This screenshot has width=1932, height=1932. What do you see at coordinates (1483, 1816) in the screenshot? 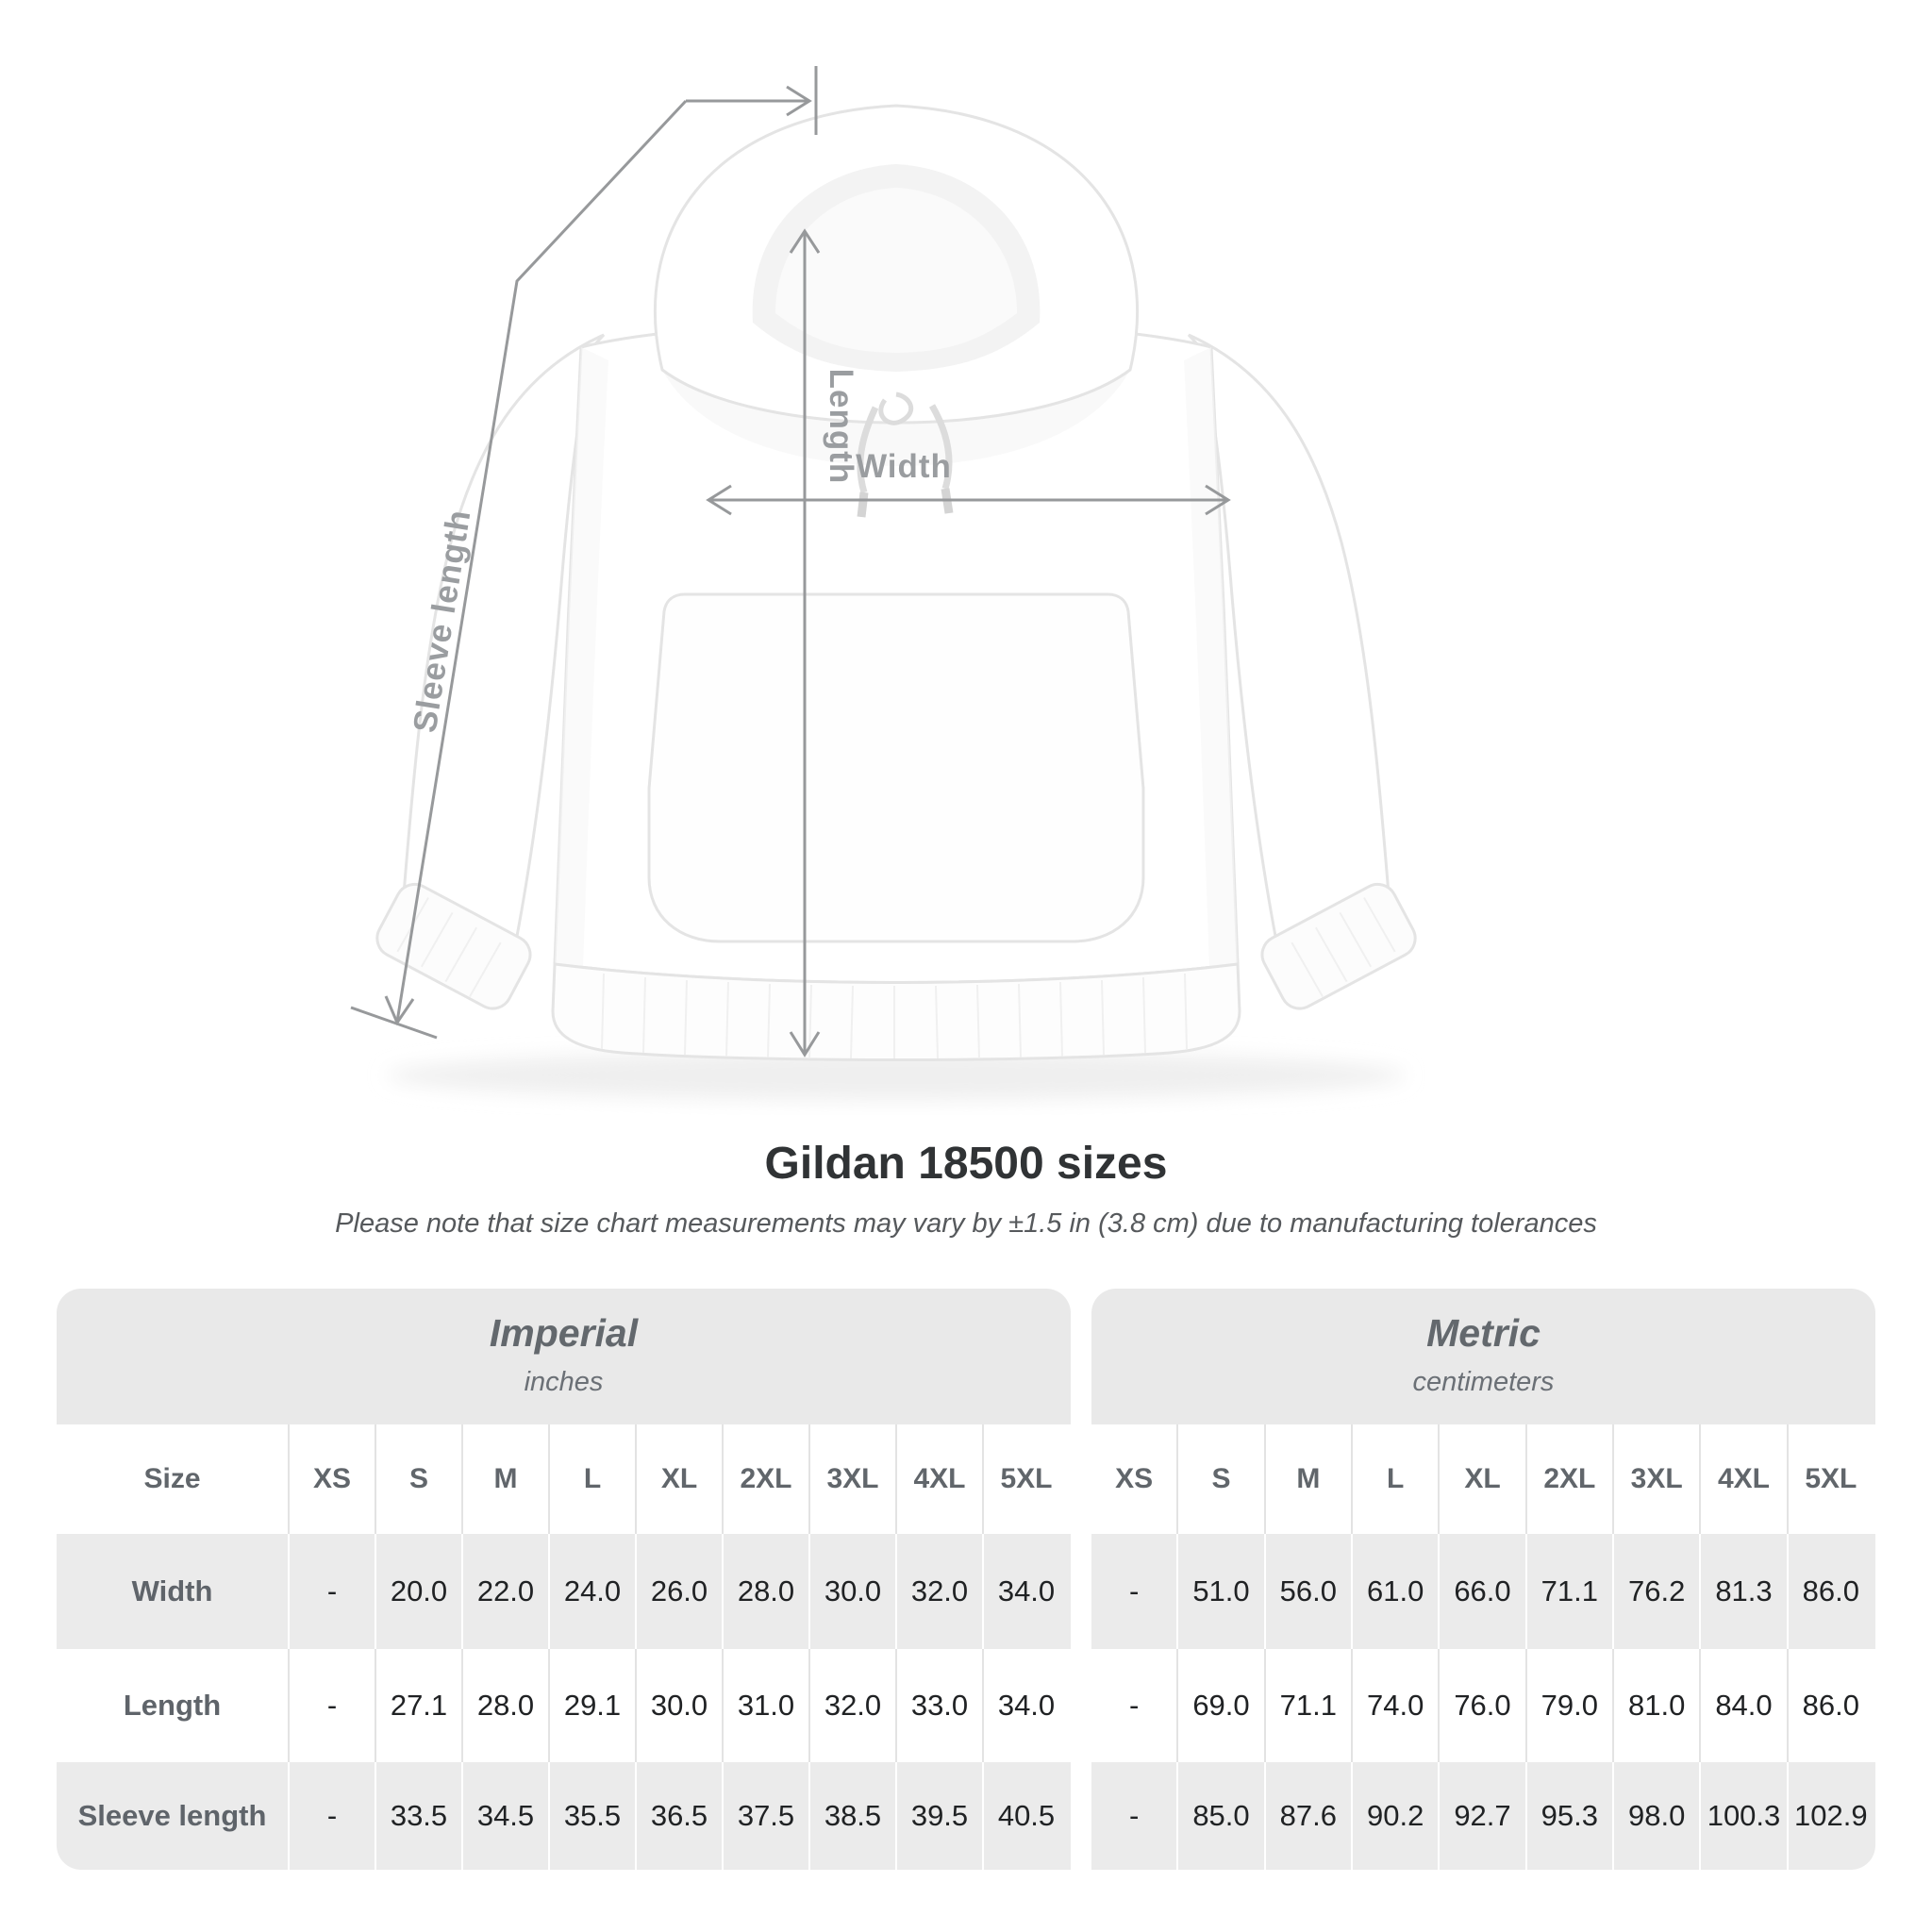
I see `table-cell: 92.7` at bounding box center [1483, 1816].